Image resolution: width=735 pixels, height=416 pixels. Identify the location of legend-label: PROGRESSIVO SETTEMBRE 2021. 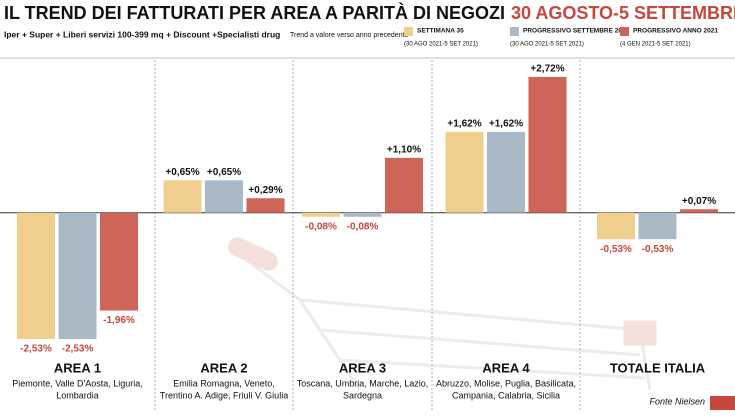
(576, 31).